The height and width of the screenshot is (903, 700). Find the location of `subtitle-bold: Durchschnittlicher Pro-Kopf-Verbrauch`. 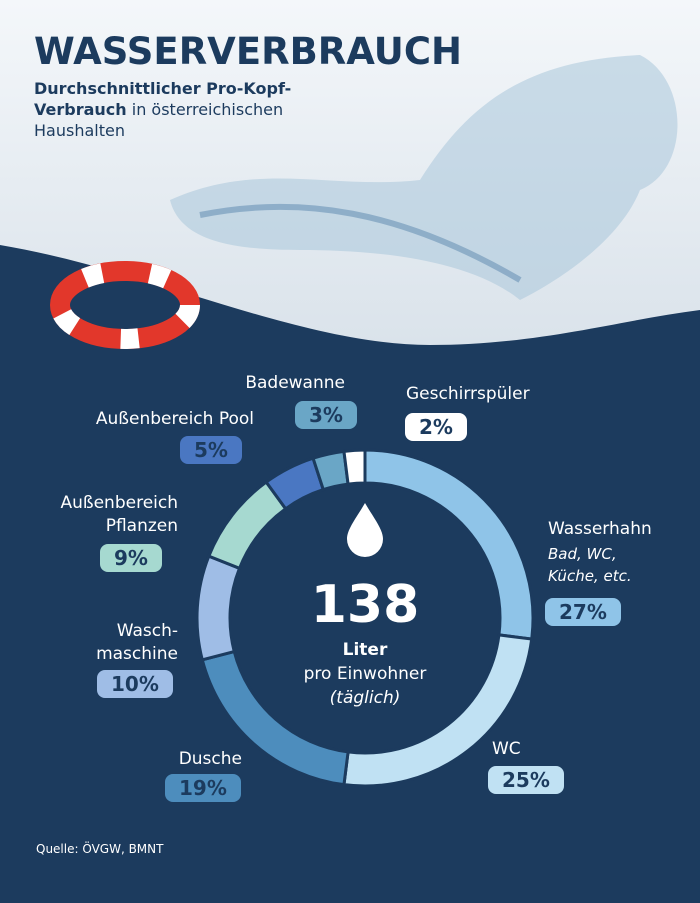

subtitle-bold: Durchschnittlicher Pro-Kopf-Verbrauch is located at coordinates (163, 99).